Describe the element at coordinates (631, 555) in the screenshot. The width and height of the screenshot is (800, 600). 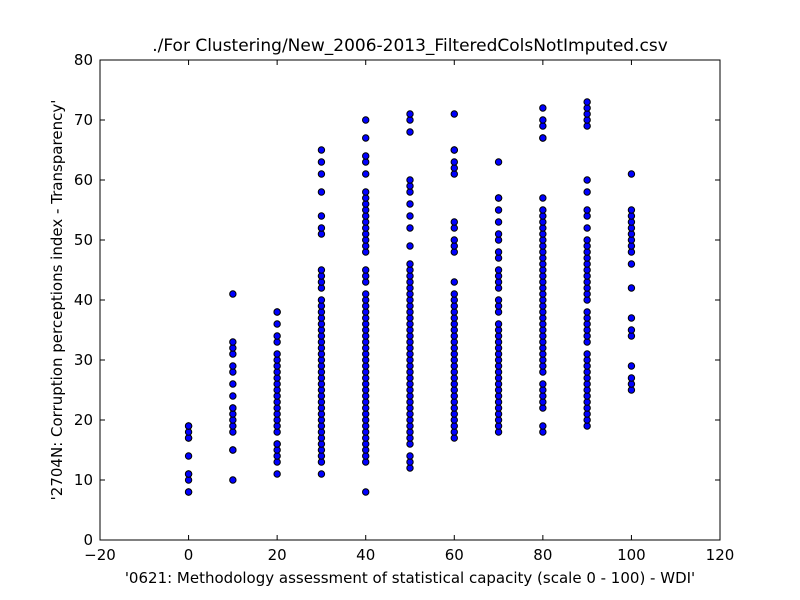
I see `x-tick-label: 100` at that location.